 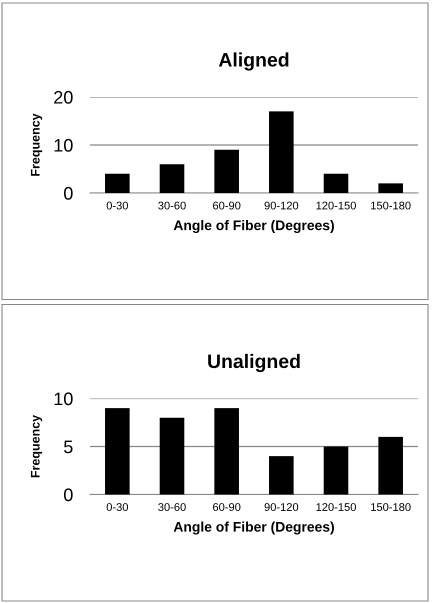 I want to click on y-tick-label: 20, so click(x=63, y=97).